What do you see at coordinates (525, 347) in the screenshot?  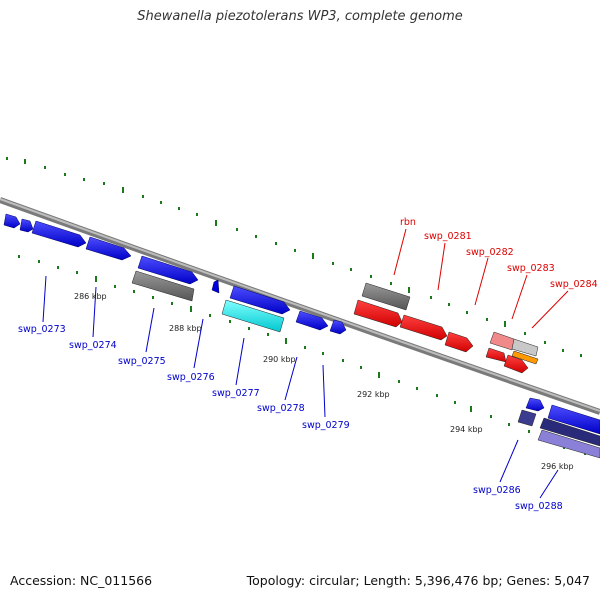 I see `feature-lightgray` at bounding box center [525, 347].